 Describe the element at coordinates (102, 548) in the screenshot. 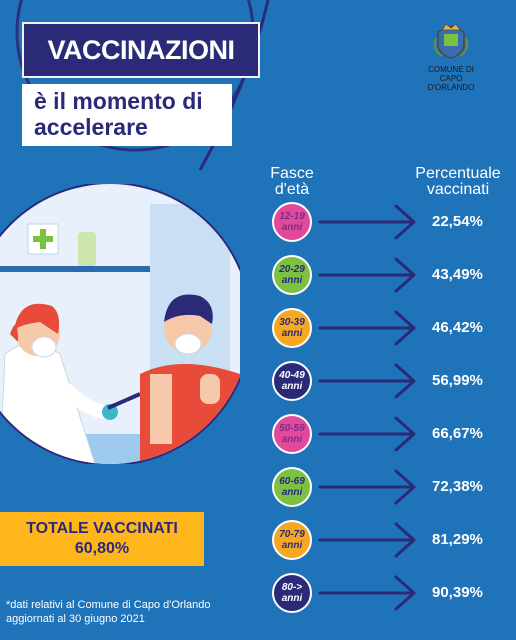

I see `total-value: 60,80%` at that location.